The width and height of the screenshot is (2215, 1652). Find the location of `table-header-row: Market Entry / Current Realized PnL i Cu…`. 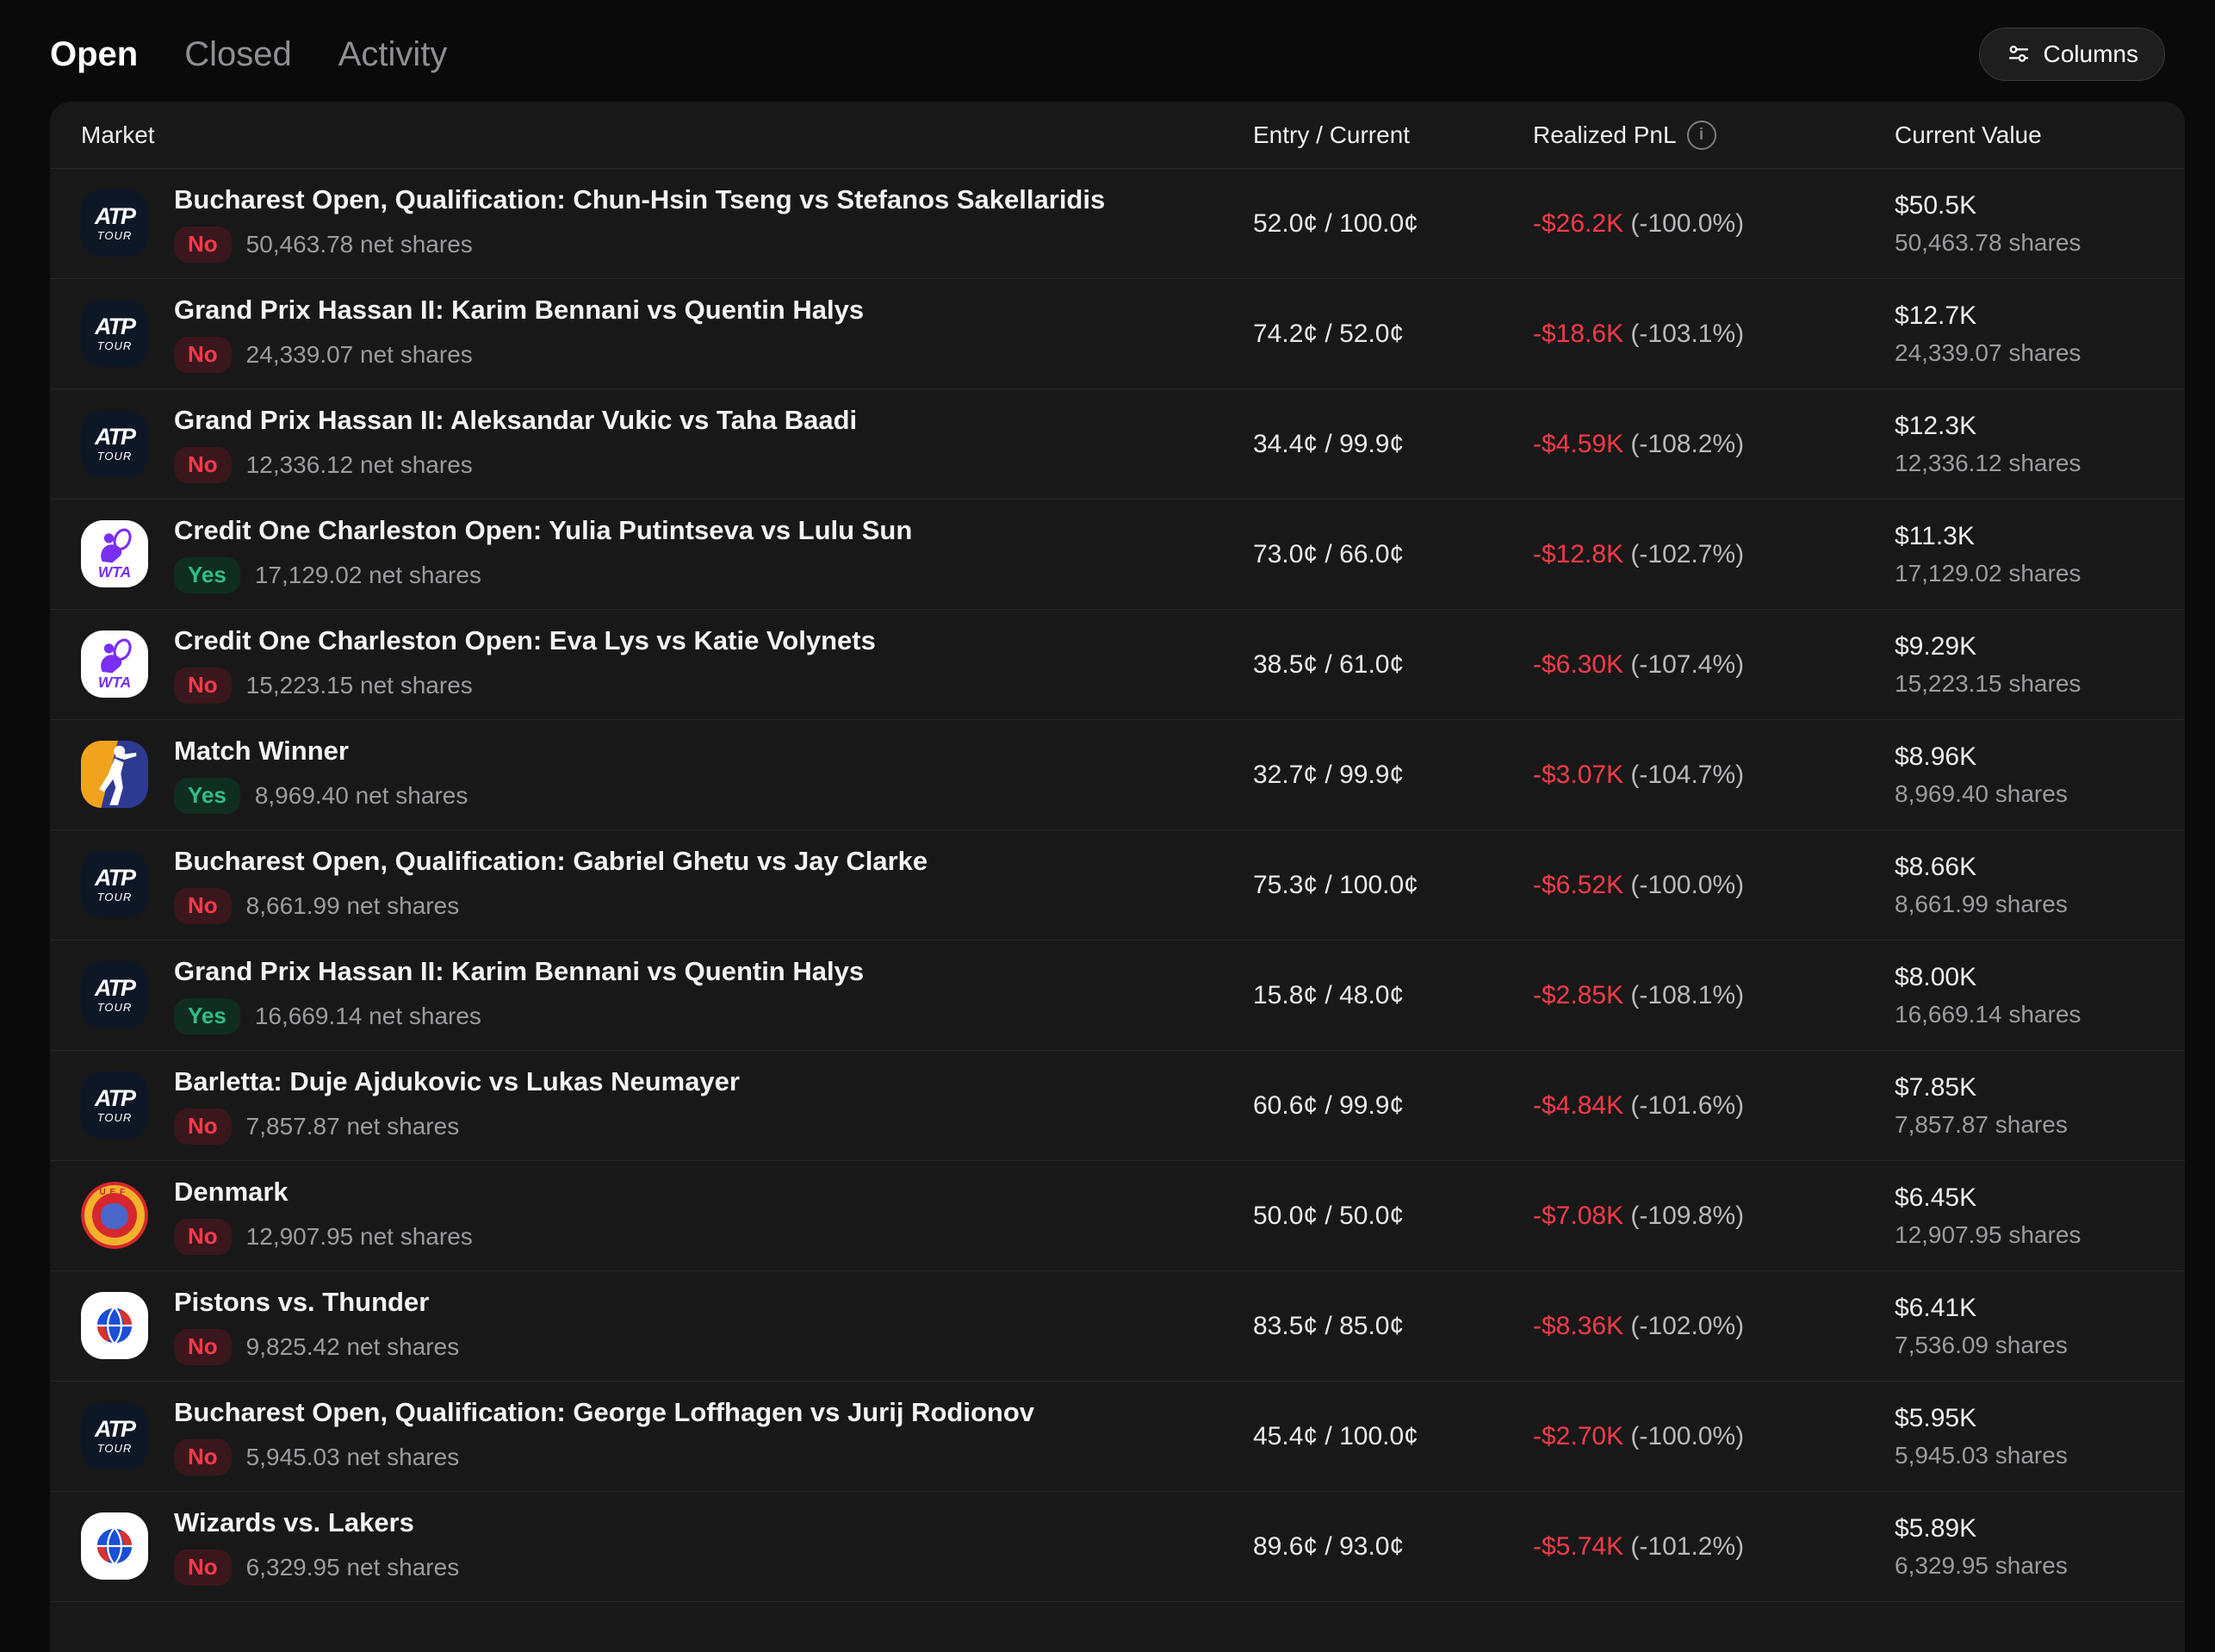

table-header-row: Market Entry / Current Realized PnL i Cu… is located at coordinates (1117, 135).